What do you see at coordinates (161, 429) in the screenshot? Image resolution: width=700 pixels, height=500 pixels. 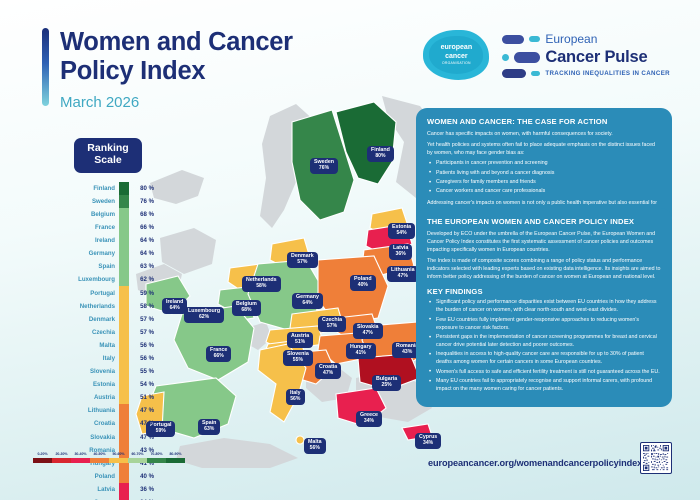 I see `map-pin-portugal: Portugal 59%` at bounding box center [161, 429].